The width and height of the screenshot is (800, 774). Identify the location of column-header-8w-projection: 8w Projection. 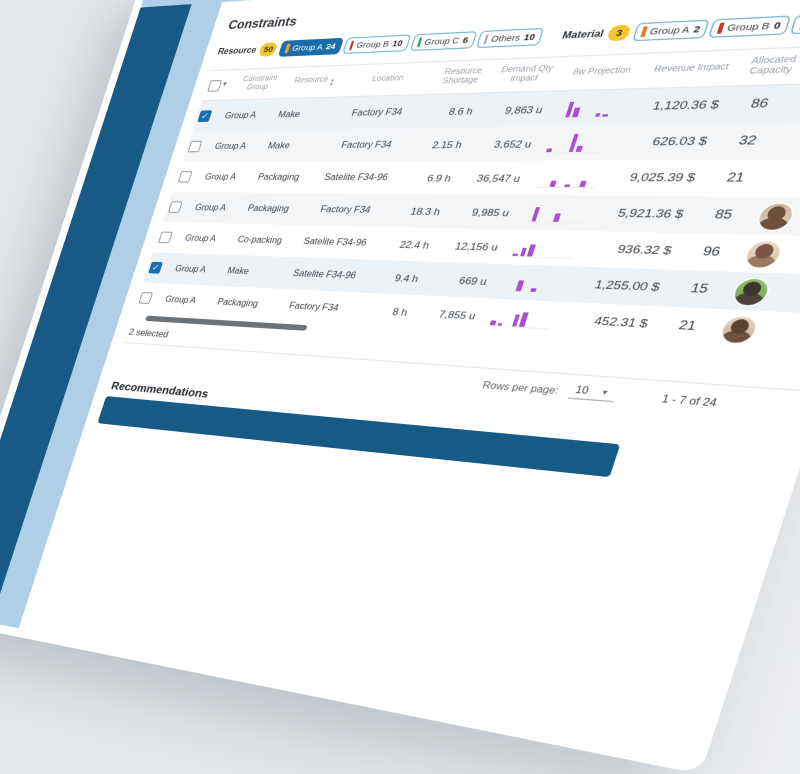
(602, 72).